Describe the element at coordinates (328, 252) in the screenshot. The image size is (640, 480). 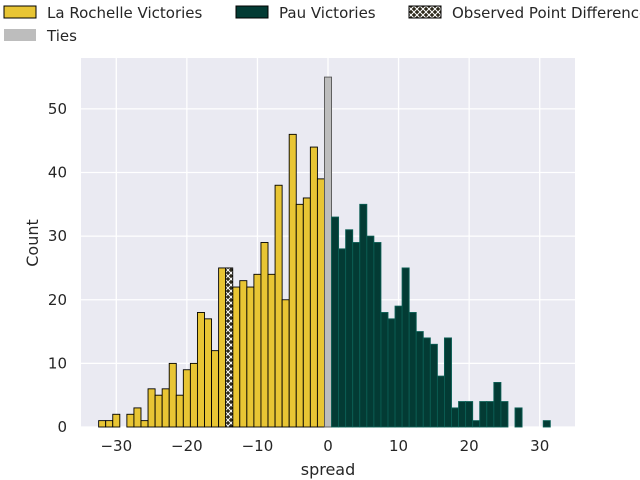
I see `bar-ties` at that location.